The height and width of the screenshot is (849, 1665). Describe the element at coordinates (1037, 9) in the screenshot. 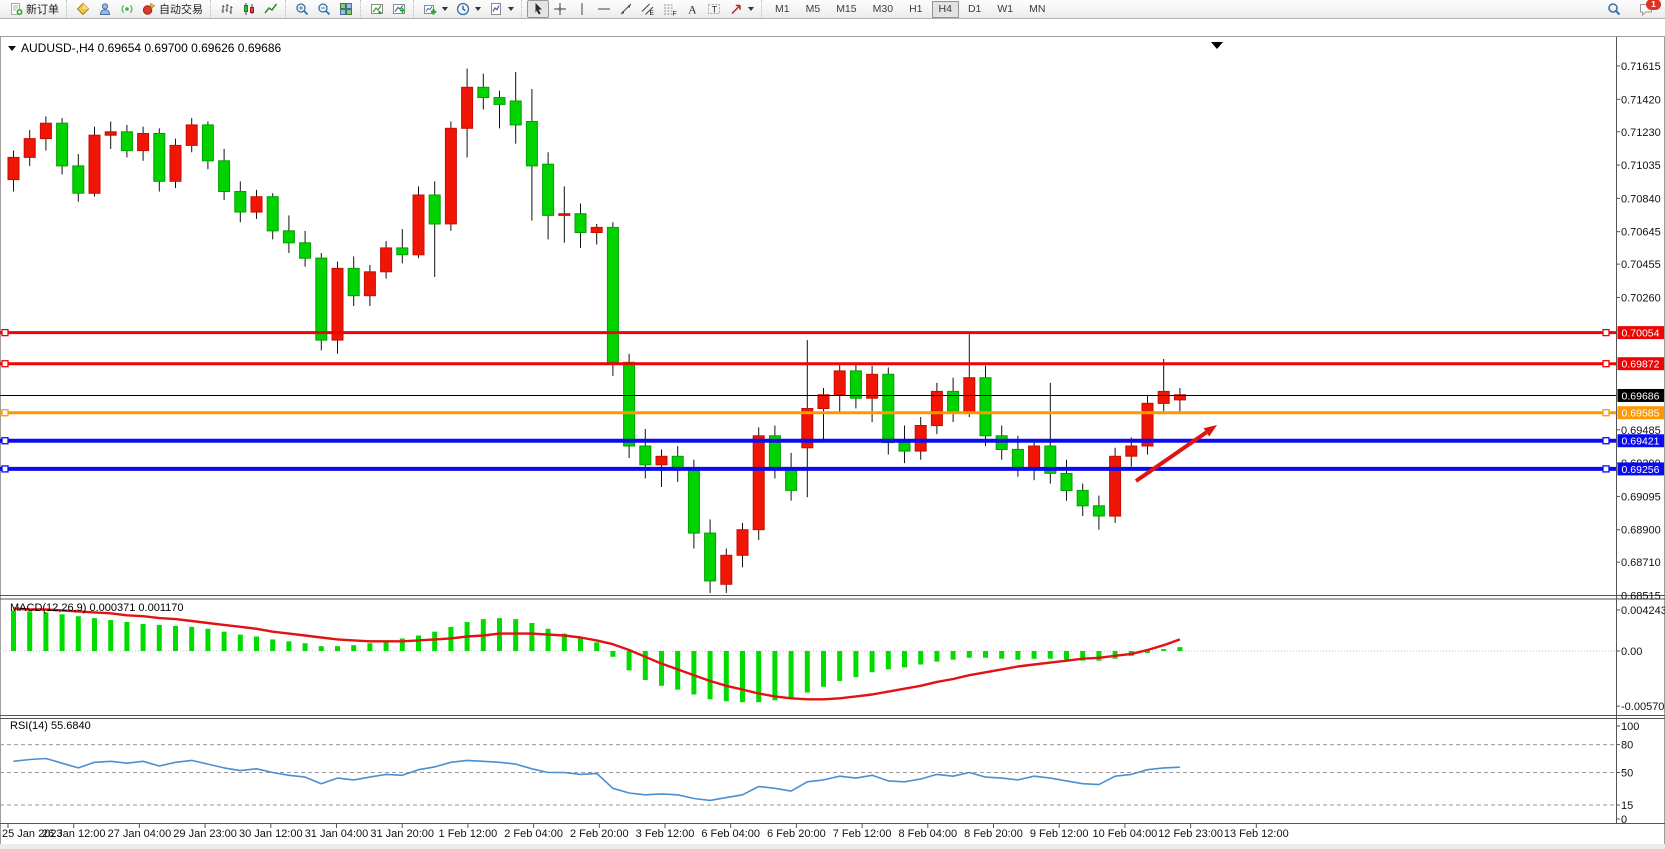

I see `timeframe-mn-button: MN` at that location.